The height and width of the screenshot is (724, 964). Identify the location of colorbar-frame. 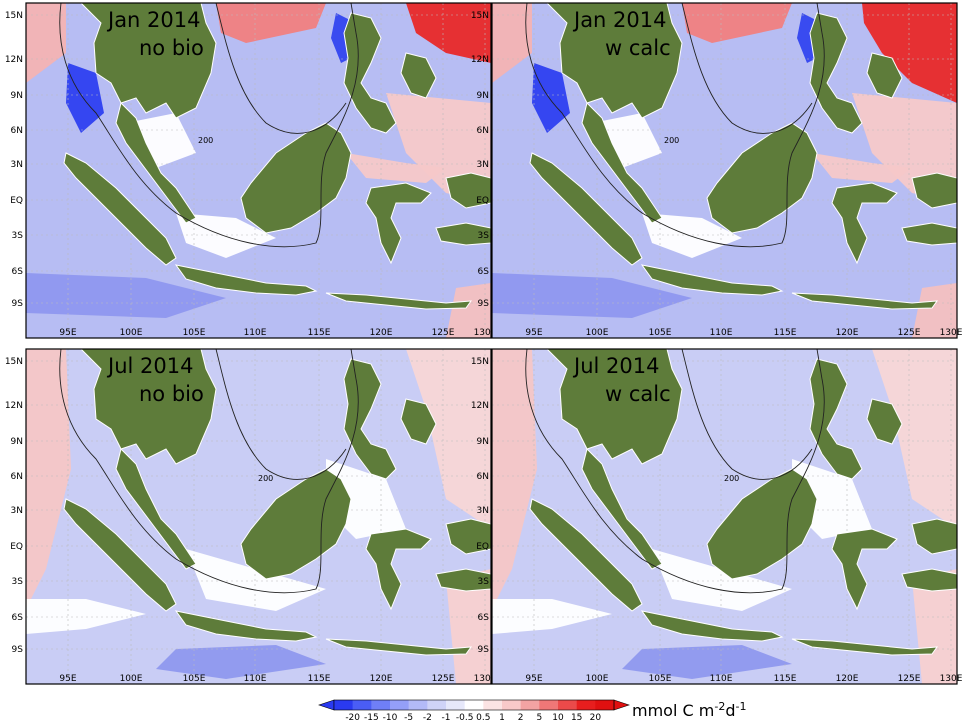
(474, 705).